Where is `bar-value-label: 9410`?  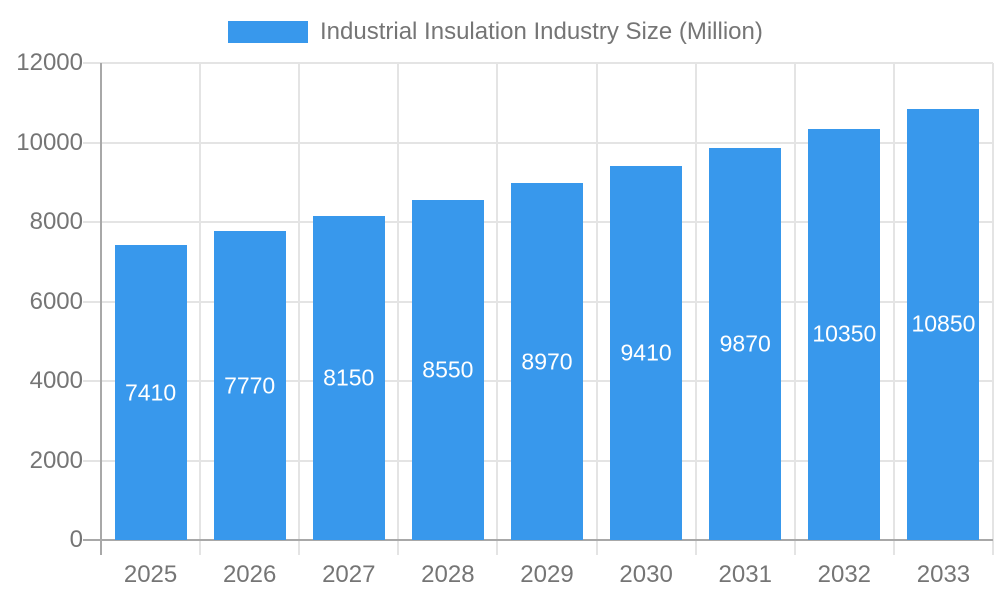 bar-value-label: 9410 is located at coordinates (646, 352).